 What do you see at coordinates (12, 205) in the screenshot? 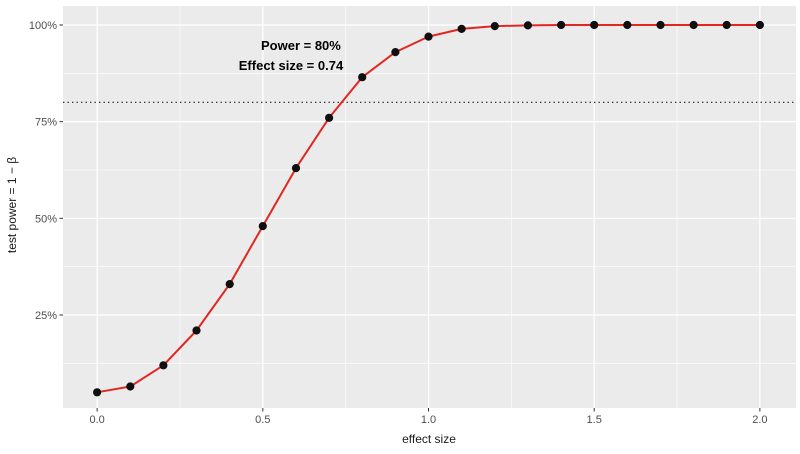
I see `y-axis-title: test power = 1 − β` at bounding box center [12, 205].